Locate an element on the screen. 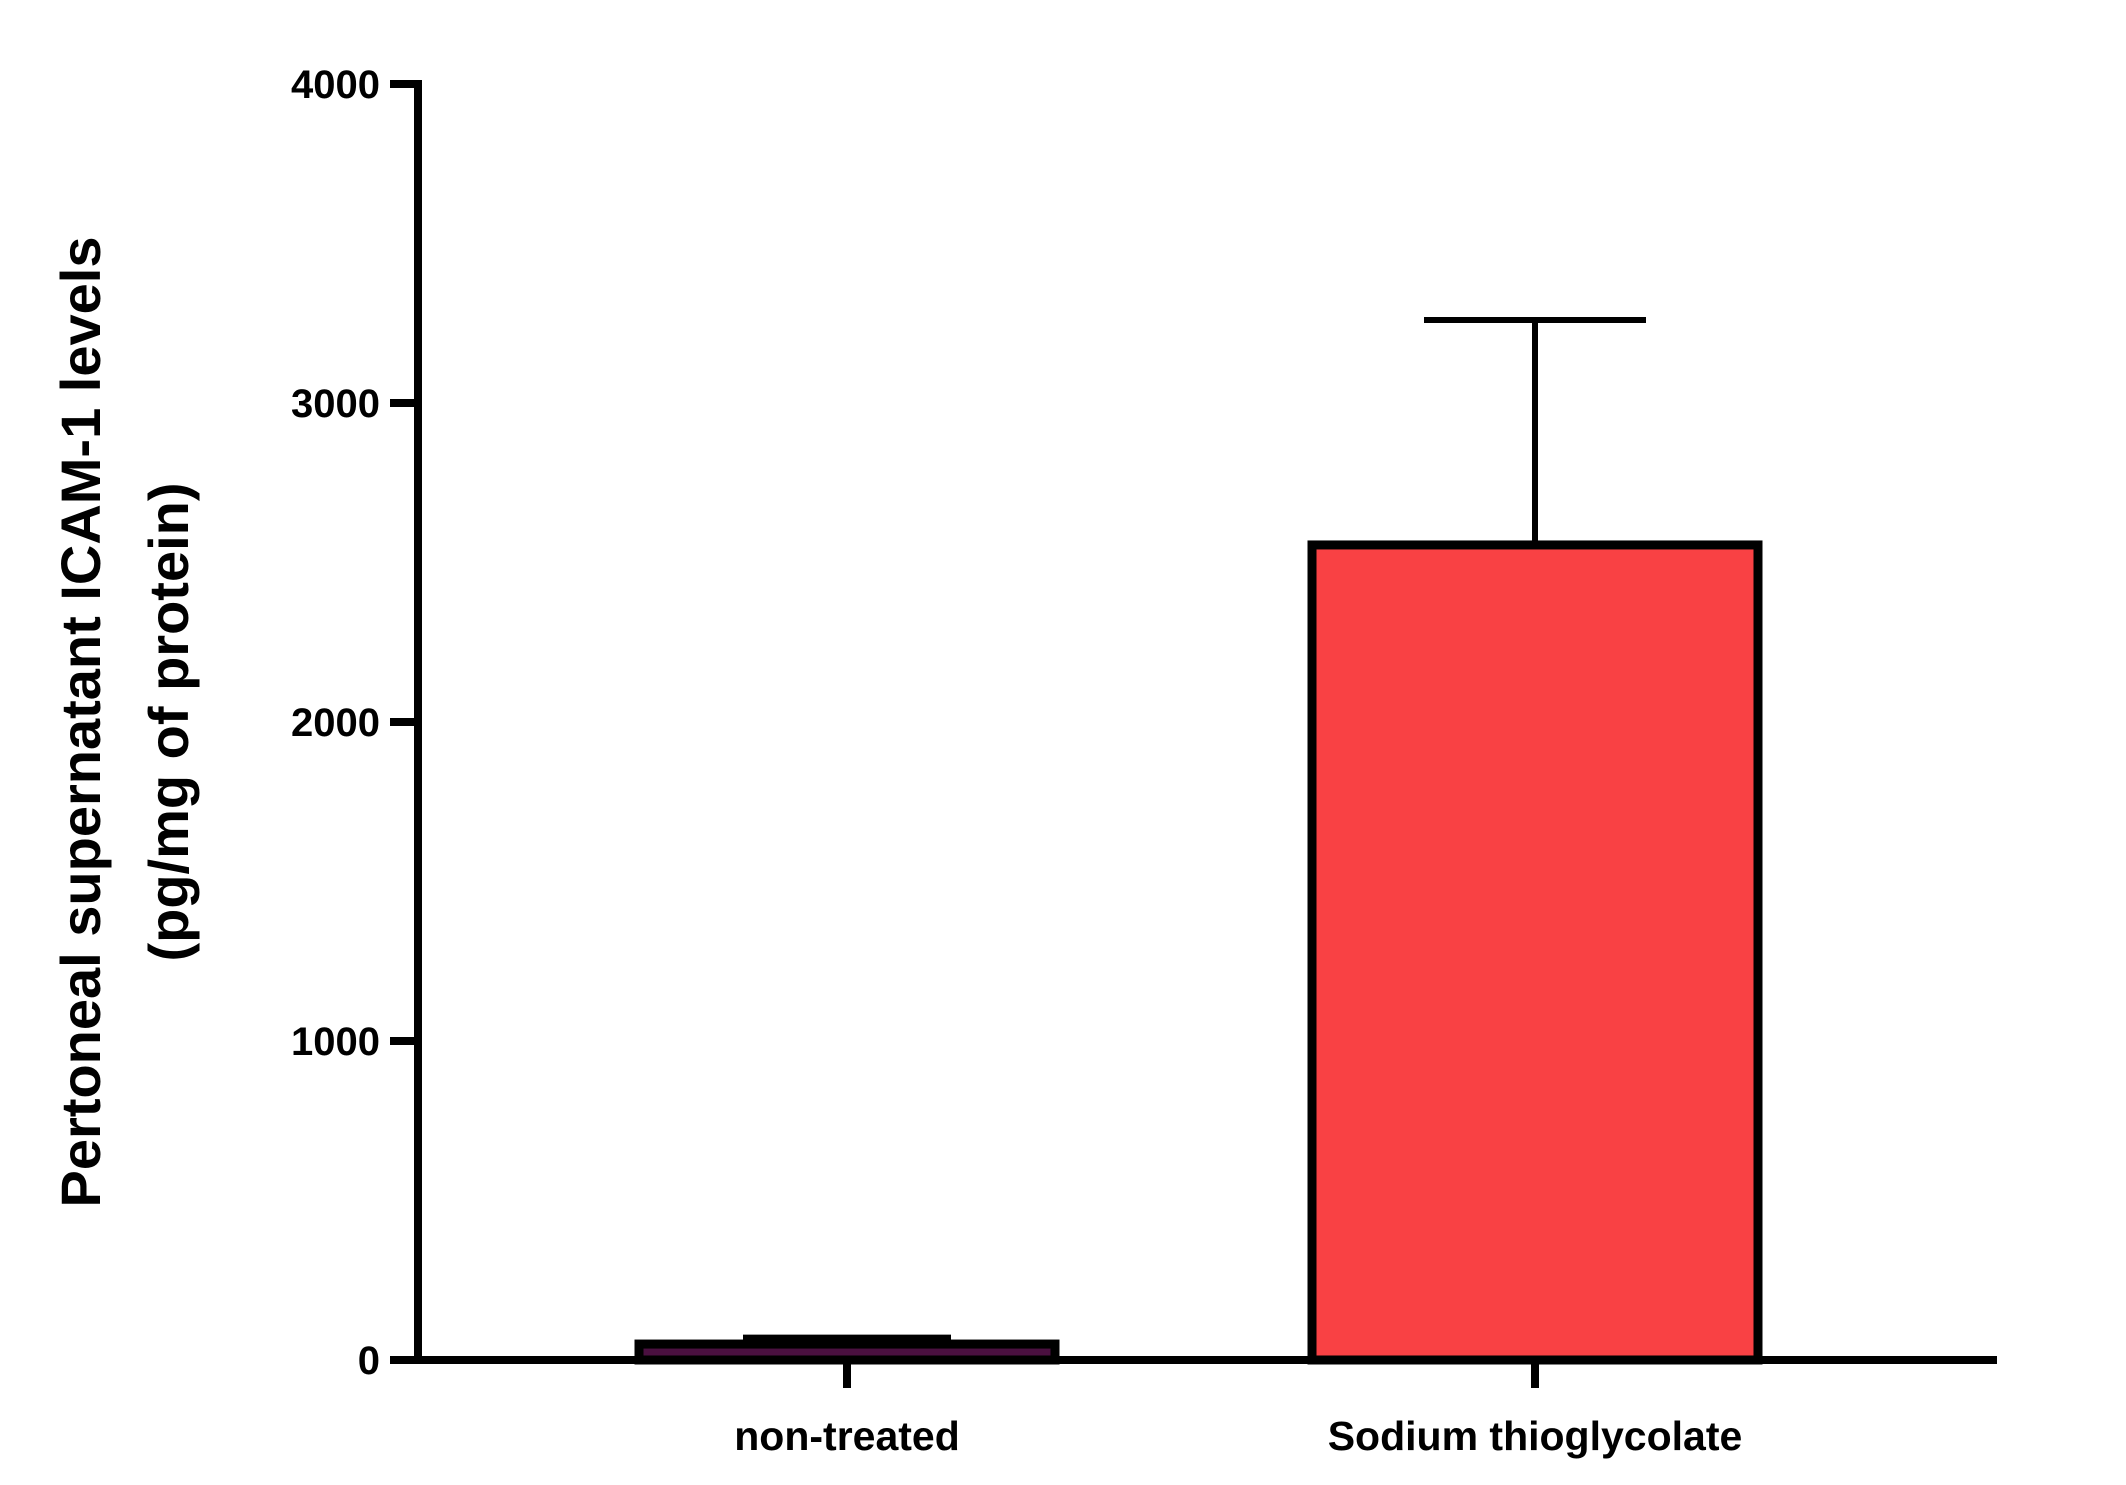 The image size is (2126, 1485). y-tick-label: 2000 is located at coordinates (335, 723).